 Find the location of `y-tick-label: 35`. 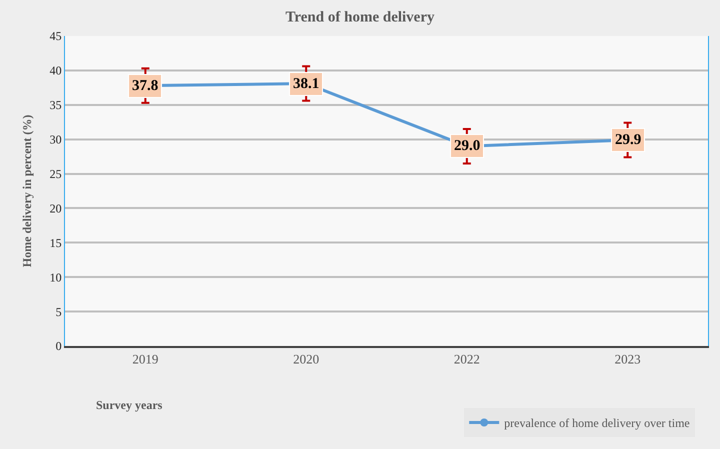

y-tick-label: 35 is located at coordinates (56, 105).